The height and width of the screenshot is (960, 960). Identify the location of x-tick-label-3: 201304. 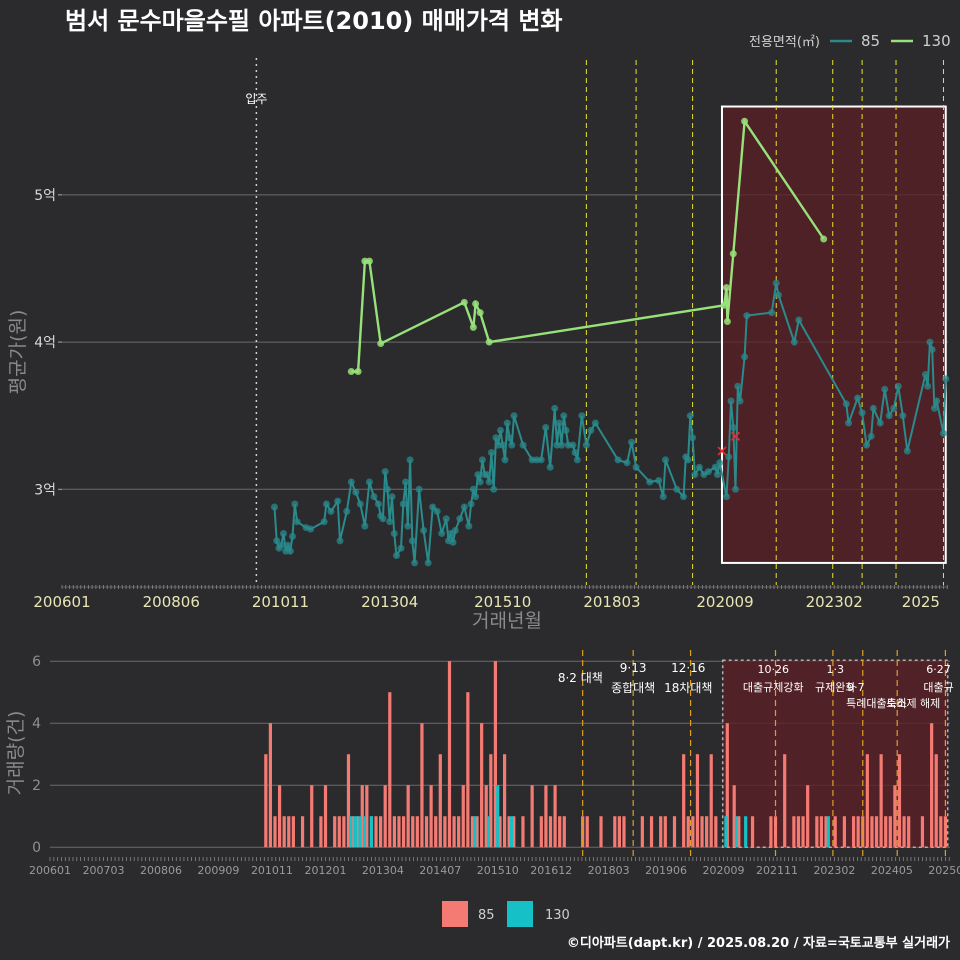
(389, 602).